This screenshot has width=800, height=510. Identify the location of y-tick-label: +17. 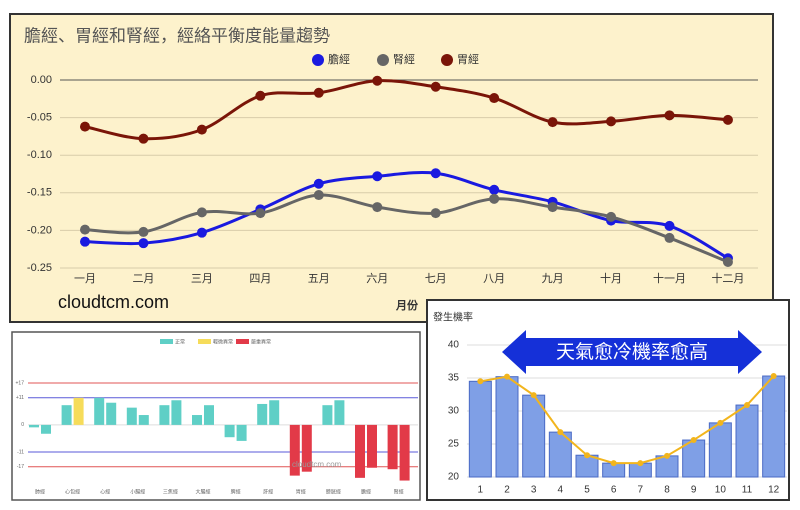
(20, 383).